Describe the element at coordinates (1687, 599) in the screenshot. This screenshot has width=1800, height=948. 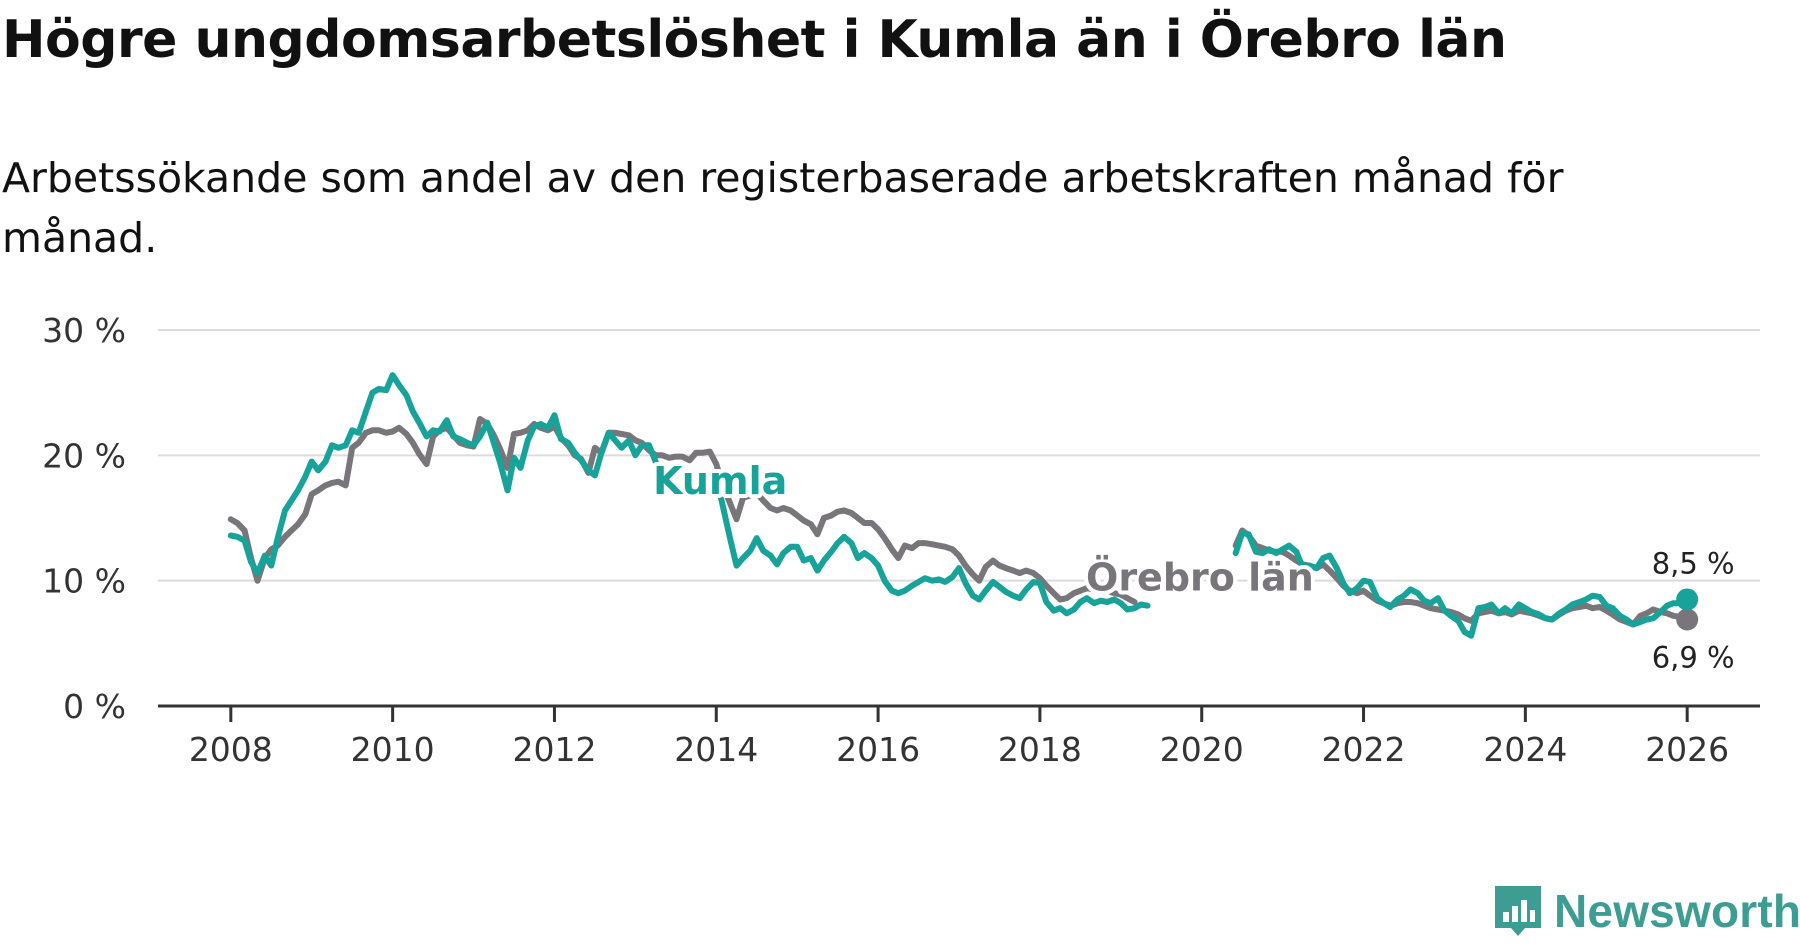
I see `kumla-end-dot` at that location.